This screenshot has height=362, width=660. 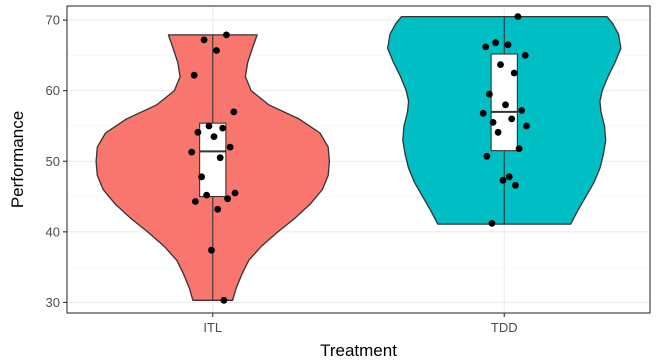 I want to click on y-tick-label: 60, so click(x=53, y=90).